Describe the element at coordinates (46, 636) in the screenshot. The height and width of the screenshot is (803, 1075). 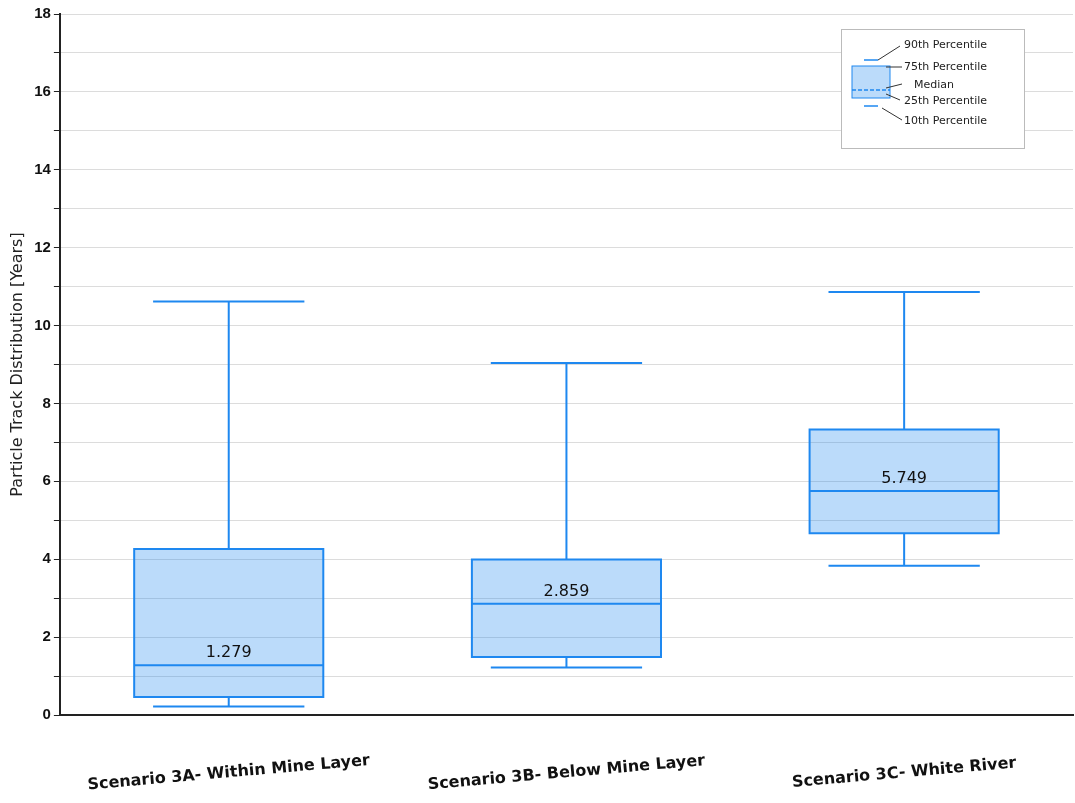
I see `y-tick-label: 2` at that location.